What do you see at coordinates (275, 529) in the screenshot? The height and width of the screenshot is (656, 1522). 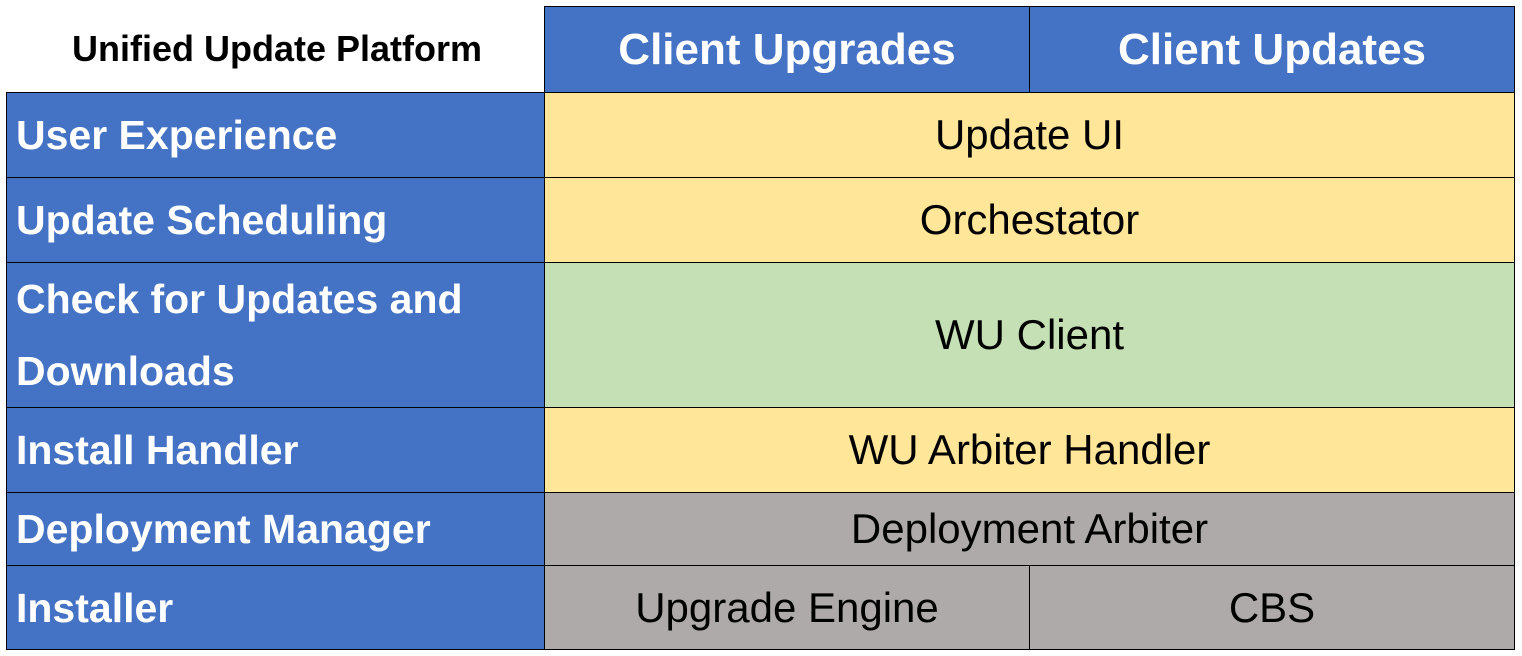 I see `row-label-deployment-manager: Deployment Manager` at bounding box center [275, 529].